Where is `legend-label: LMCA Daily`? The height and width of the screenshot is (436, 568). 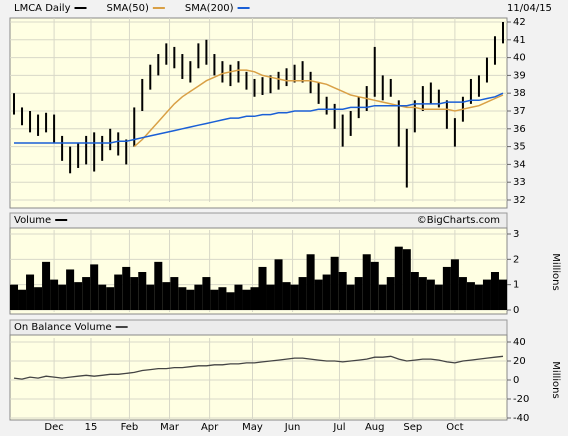 legend-label: LMCA Daily is located at coordinates (42, 8).